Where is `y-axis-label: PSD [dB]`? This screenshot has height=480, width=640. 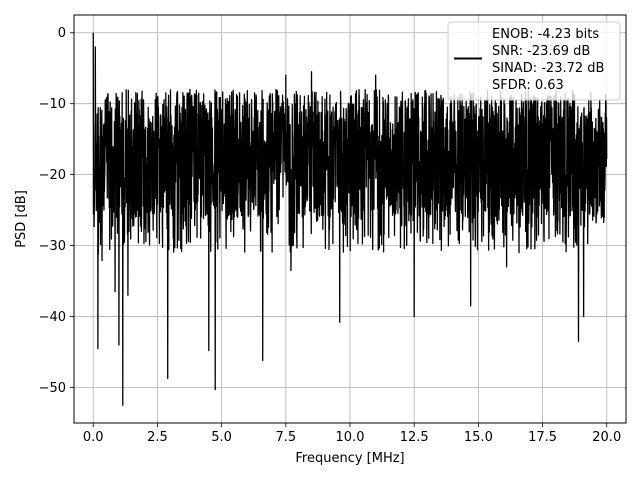
y-axis-label: PSD [dB] is located at coordinates (21, 219).